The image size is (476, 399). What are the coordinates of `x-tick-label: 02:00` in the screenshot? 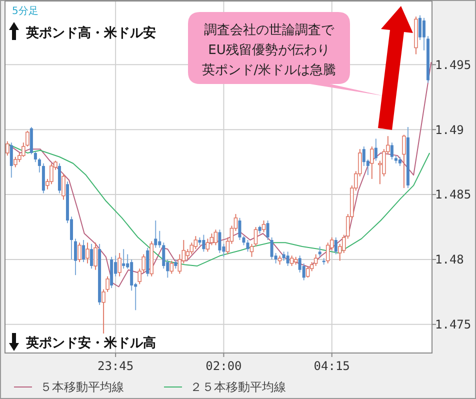 It's located at (224, 366).